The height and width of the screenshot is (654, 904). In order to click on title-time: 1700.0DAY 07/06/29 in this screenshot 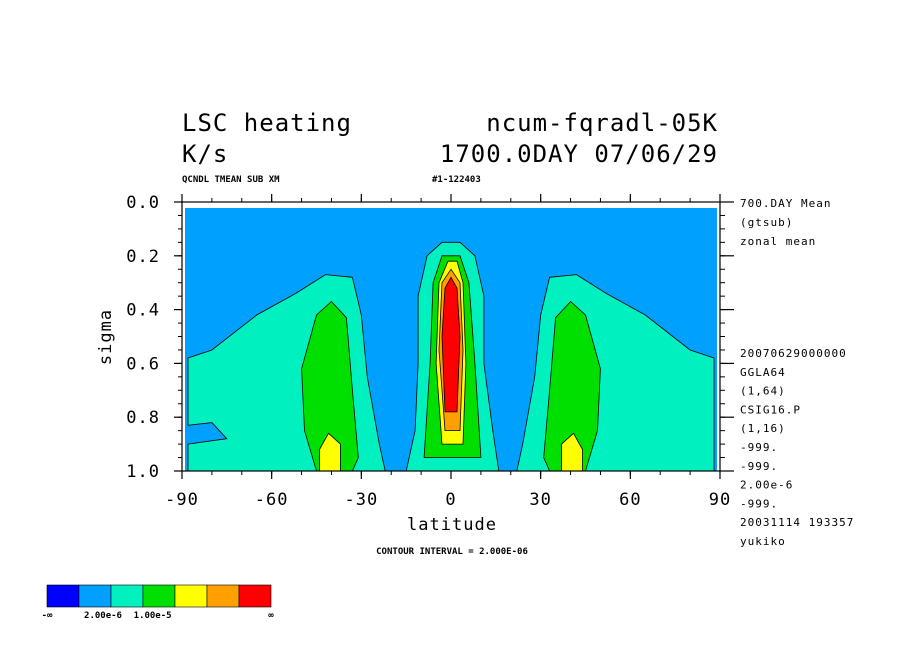, I will do `click(579, 154)`.